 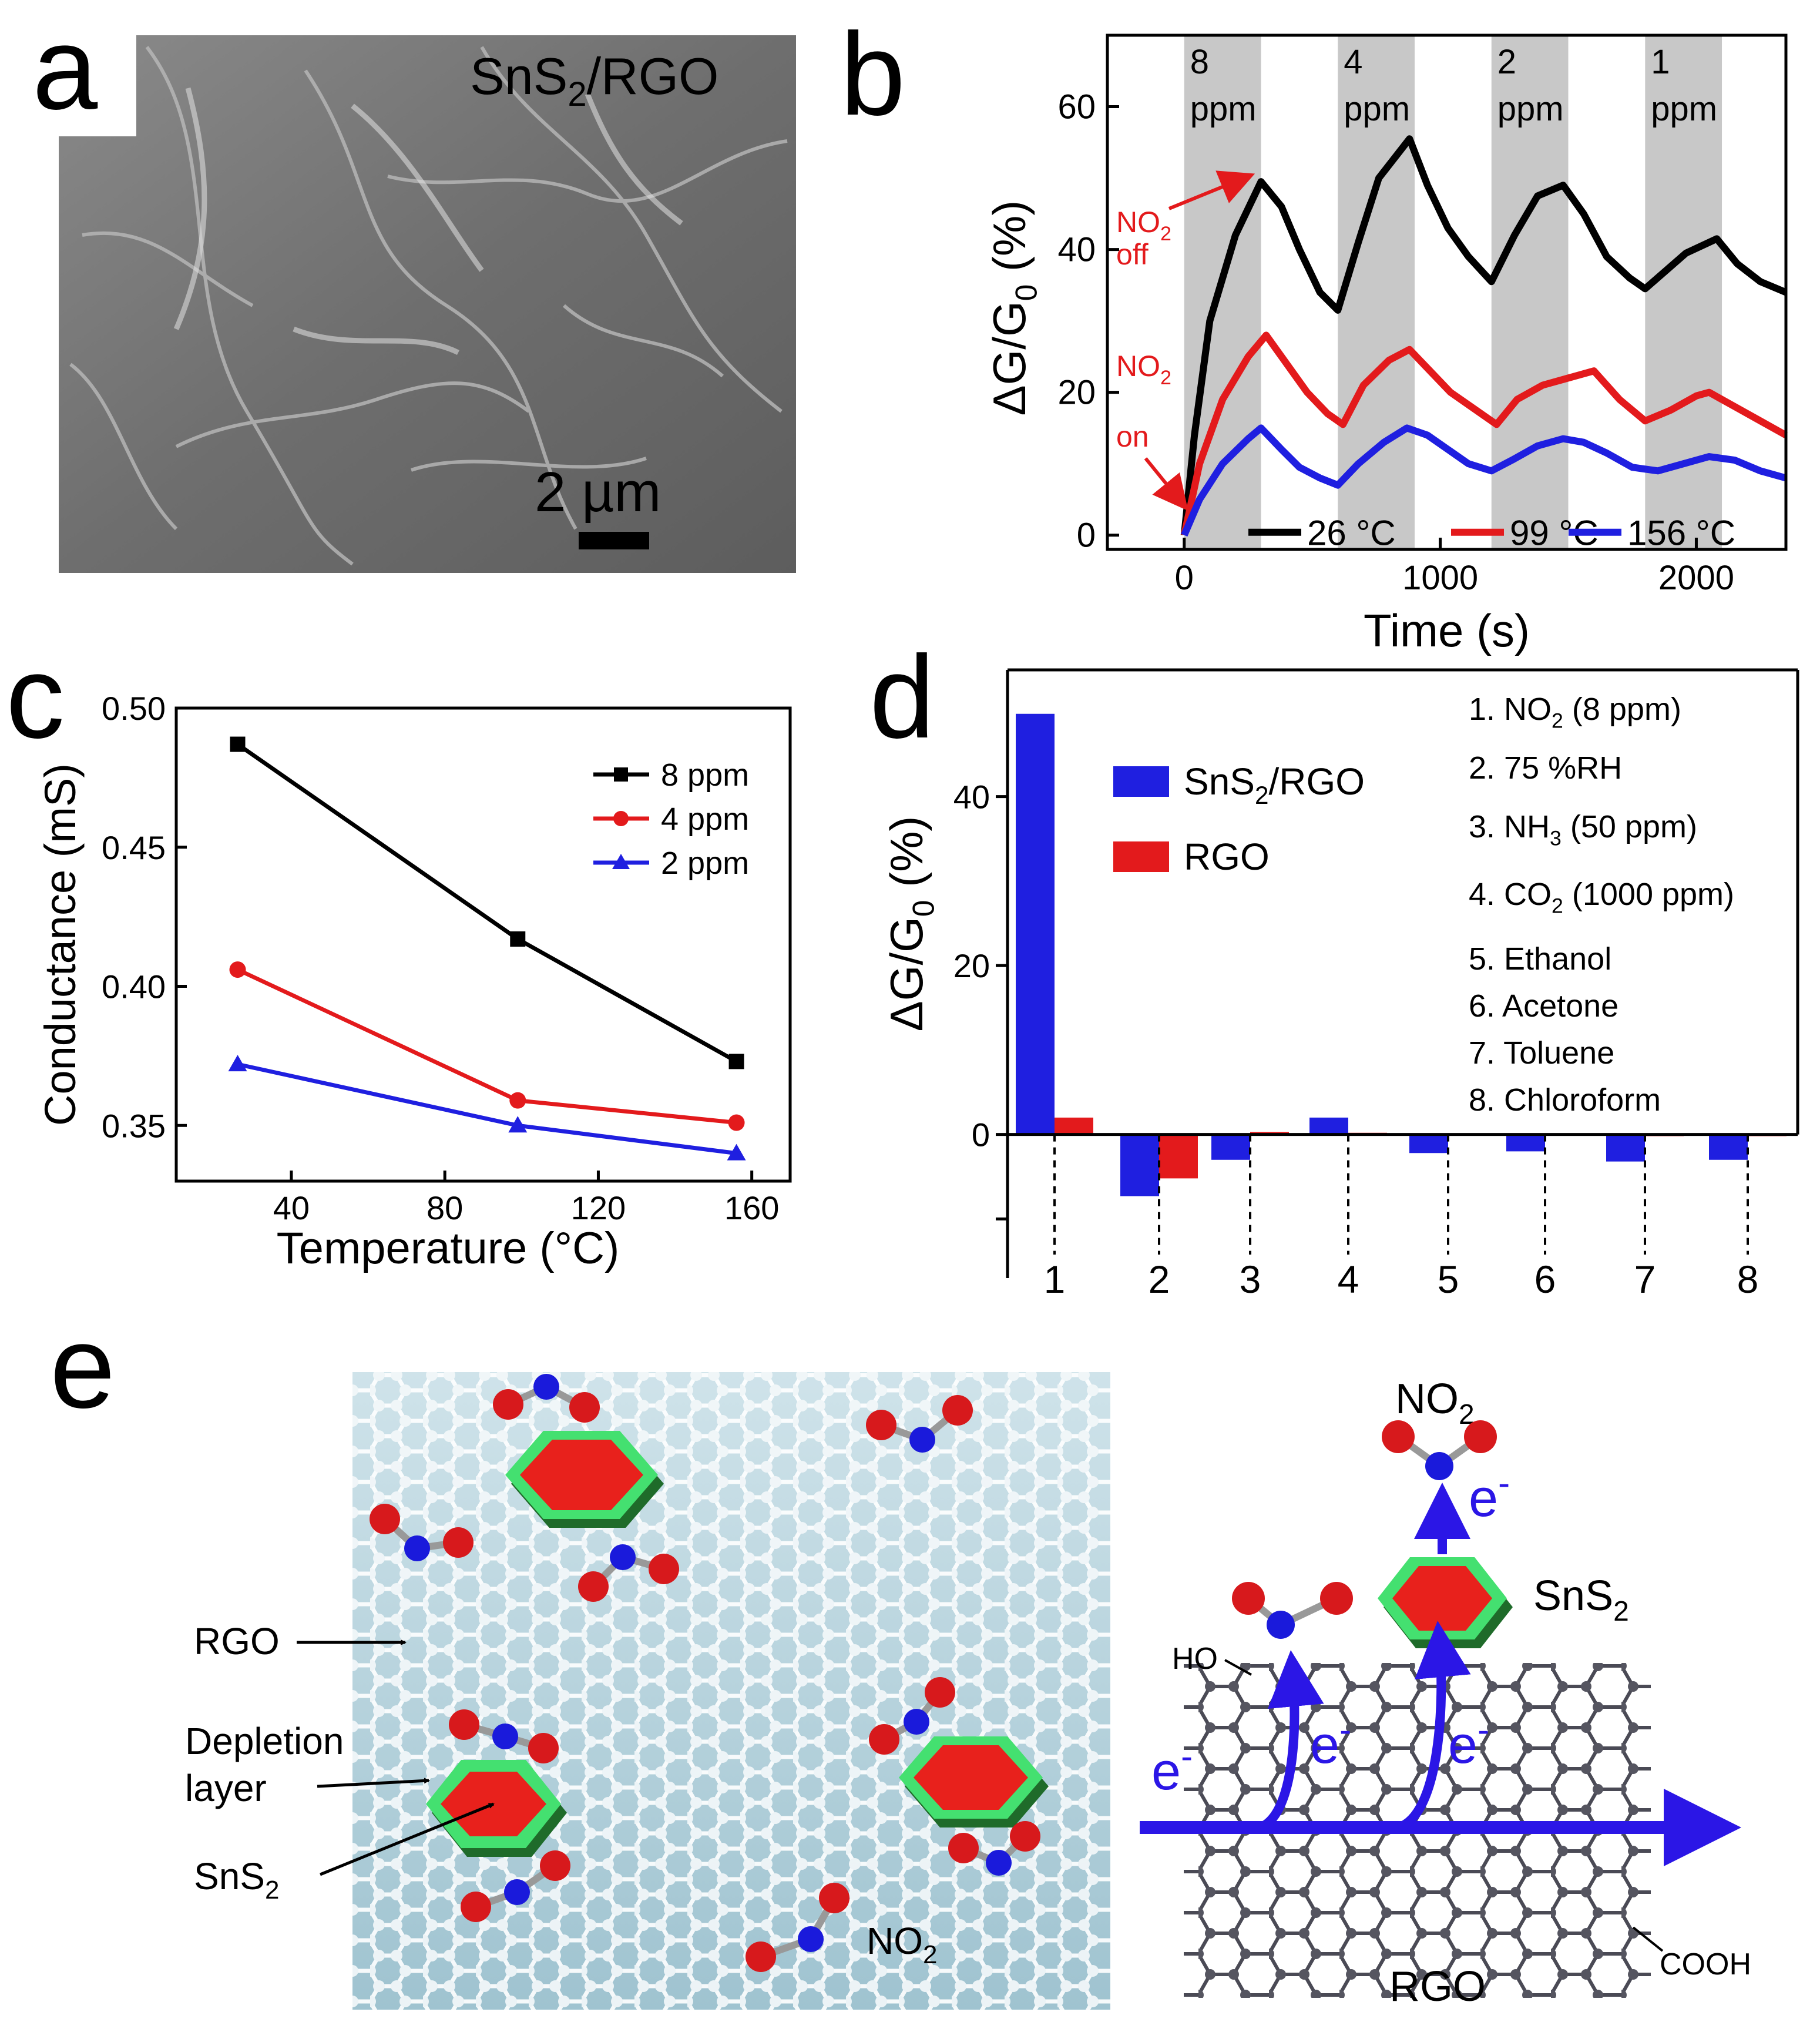 I want to click on b-interval-unit-3: ppm, so click(x=1530, y=109).